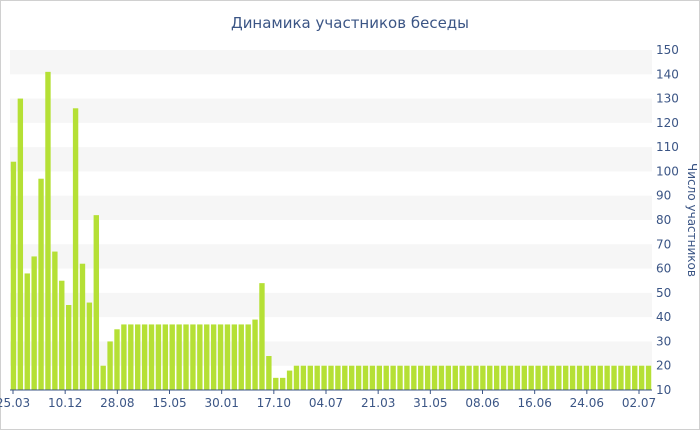  Describe the element at coordinates (663, 196) in the screenshot. I see `y-tick-label: 90` at that location.